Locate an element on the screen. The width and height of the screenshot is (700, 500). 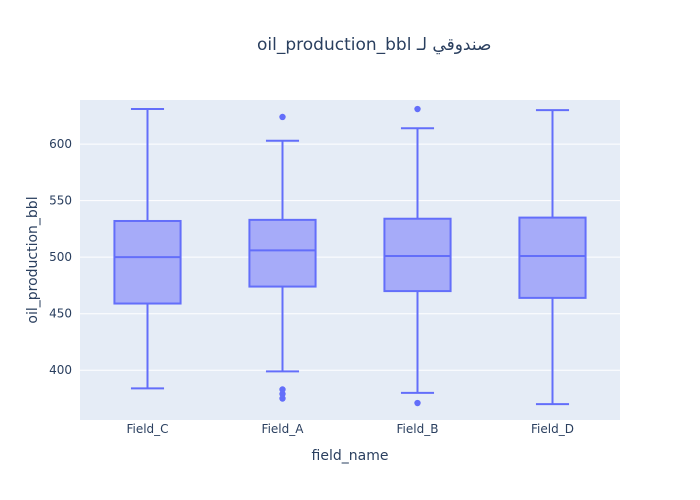
y-tick-labels: 400 450 500 550 600 is located at coordinates (60, 257).